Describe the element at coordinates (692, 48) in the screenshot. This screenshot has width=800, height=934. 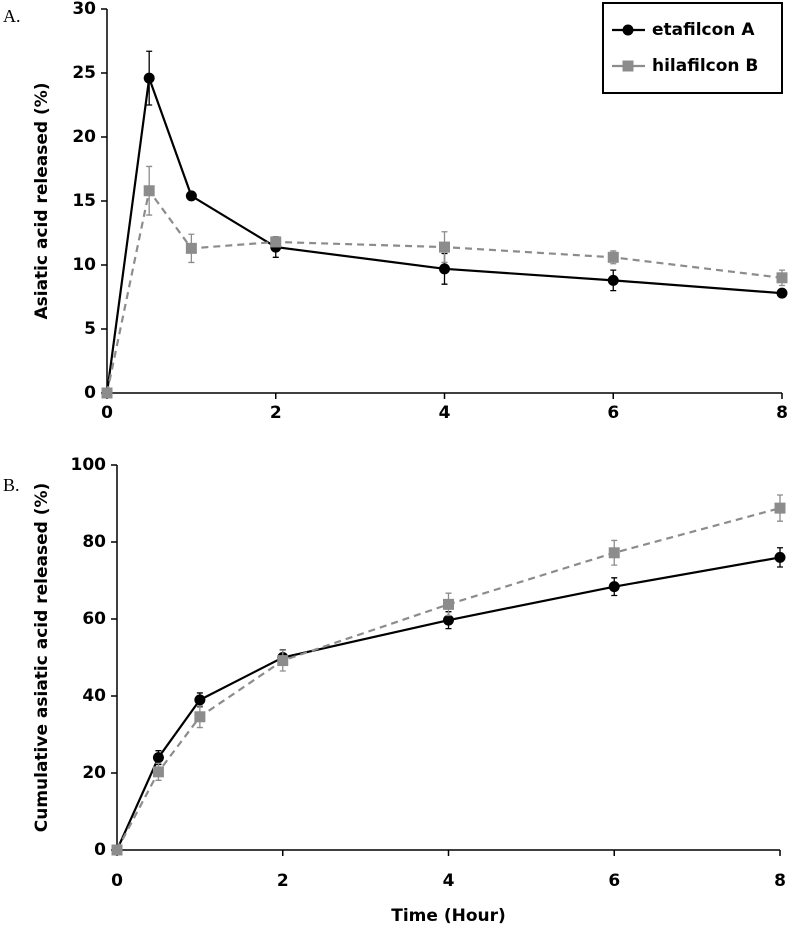
I see `legend-box` at that location.